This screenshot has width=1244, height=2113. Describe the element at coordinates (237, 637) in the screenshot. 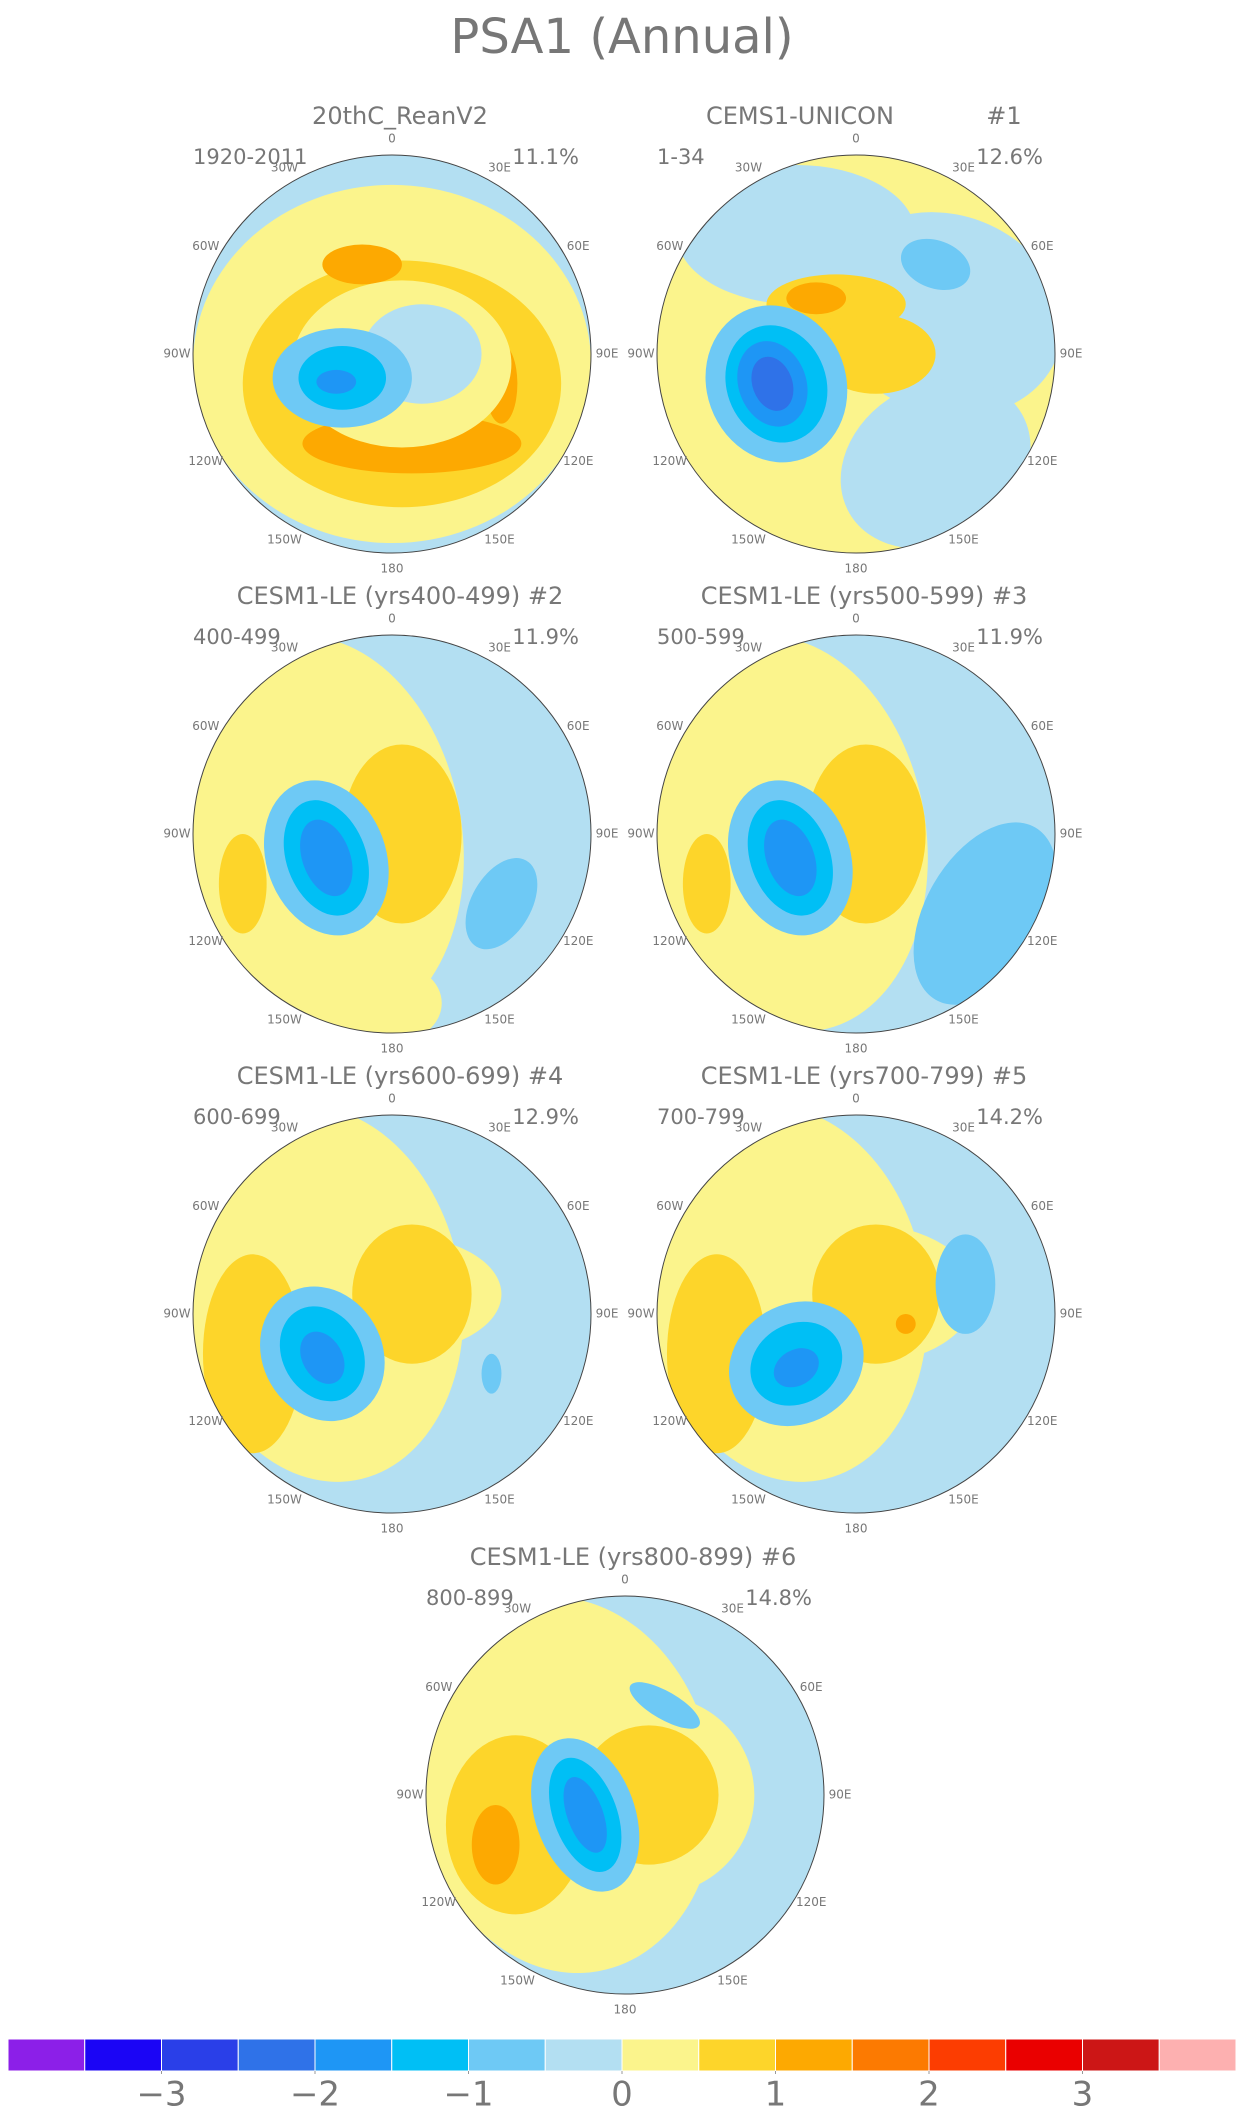

I see `period: 400-499` at that location.